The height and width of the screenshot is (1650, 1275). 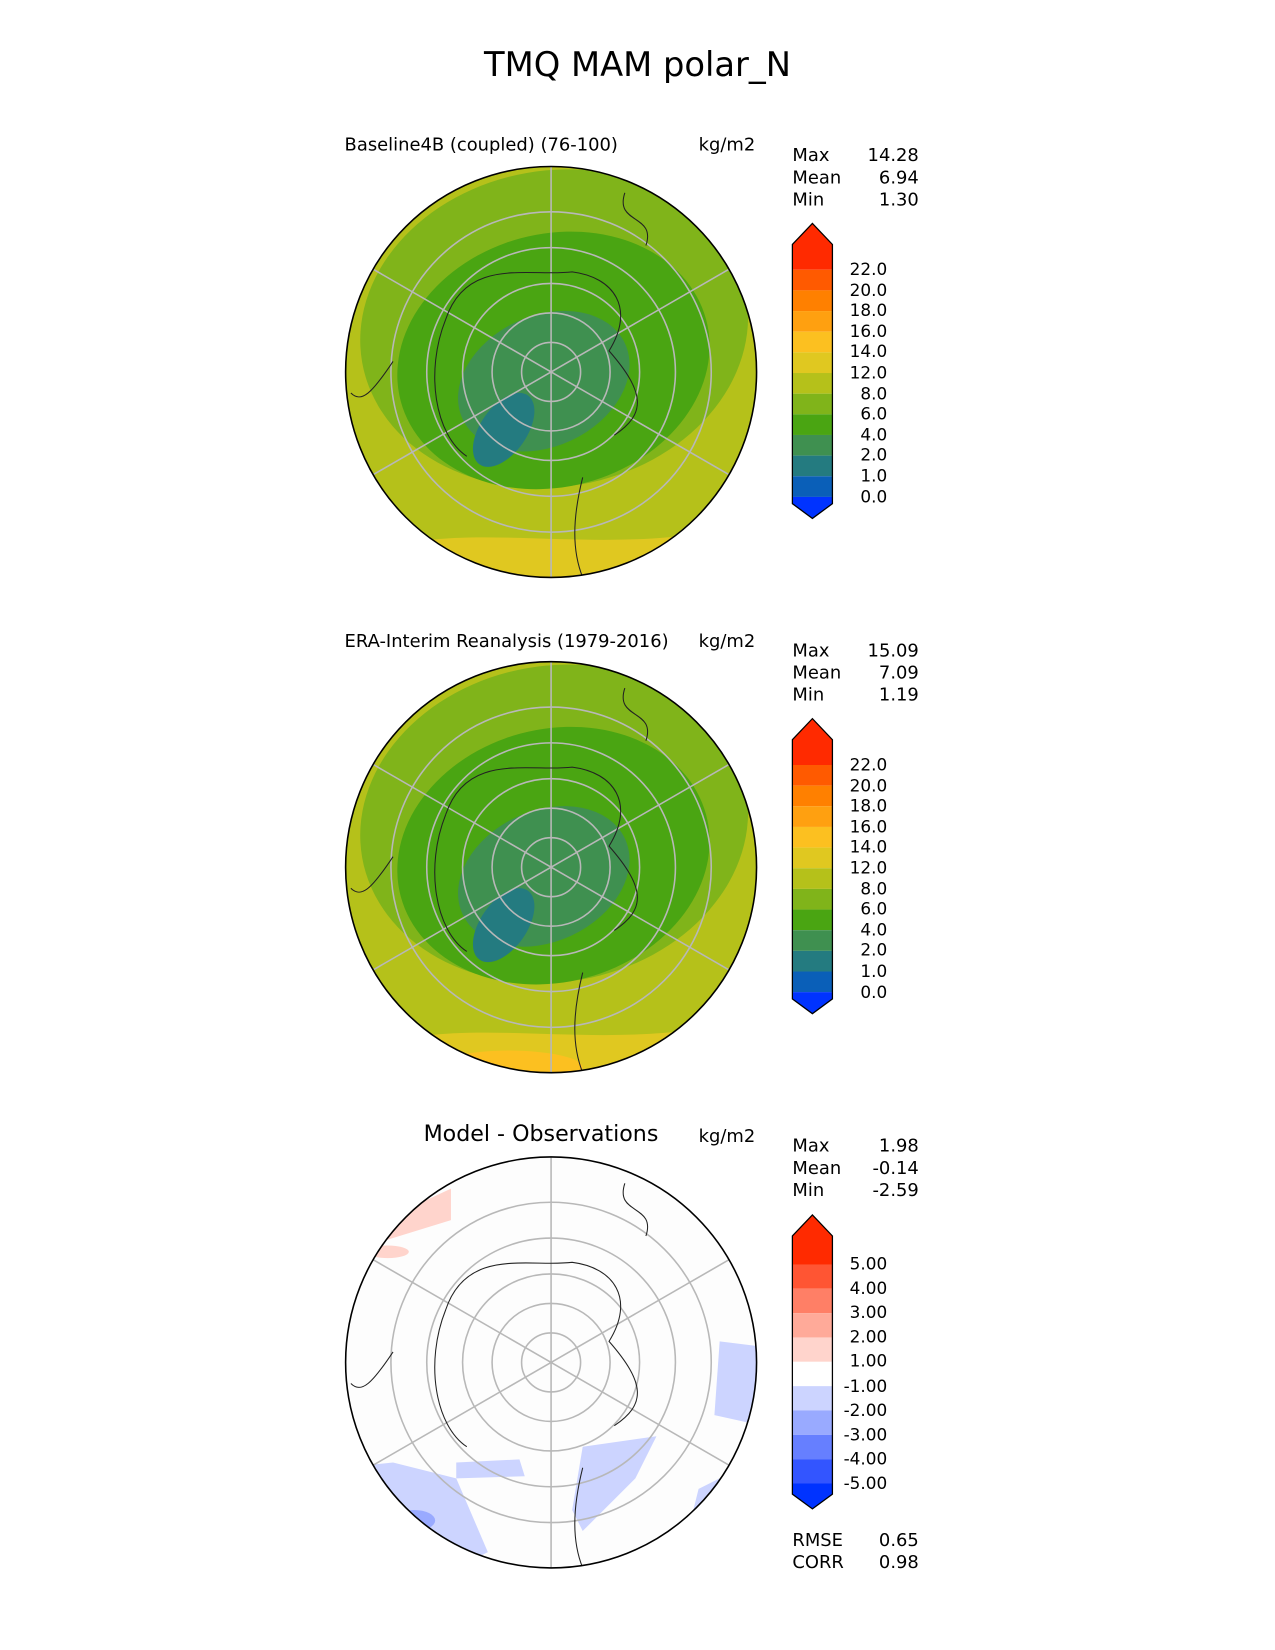 What do you see at coordinates (898, 200) in the screenshot?
I see `min-value: 1.30` at bounding box center [898, 200].